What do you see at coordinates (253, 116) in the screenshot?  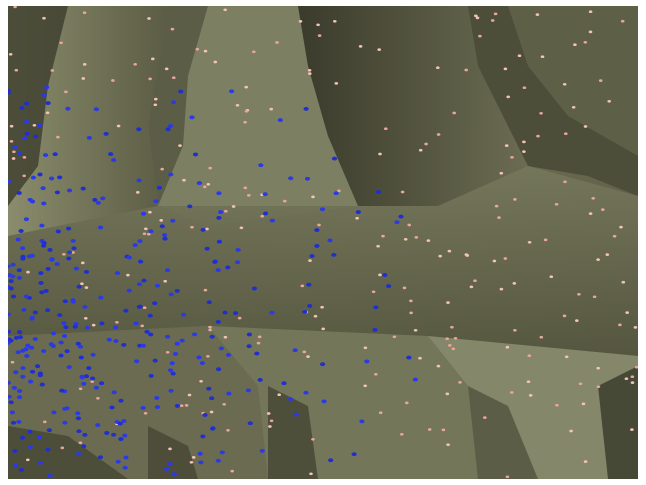 I see `ridge` at bounding box center [253, 116].